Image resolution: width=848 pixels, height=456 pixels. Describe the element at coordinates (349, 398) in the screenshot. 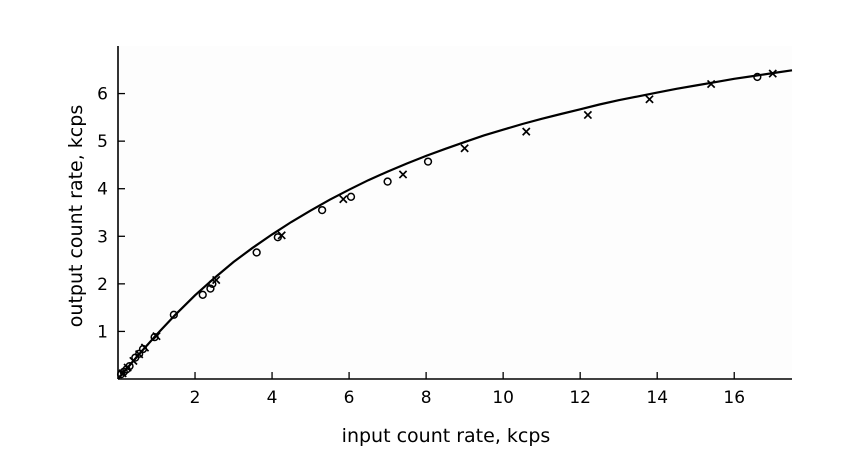

I see `x-tick-label: 6` at that location.